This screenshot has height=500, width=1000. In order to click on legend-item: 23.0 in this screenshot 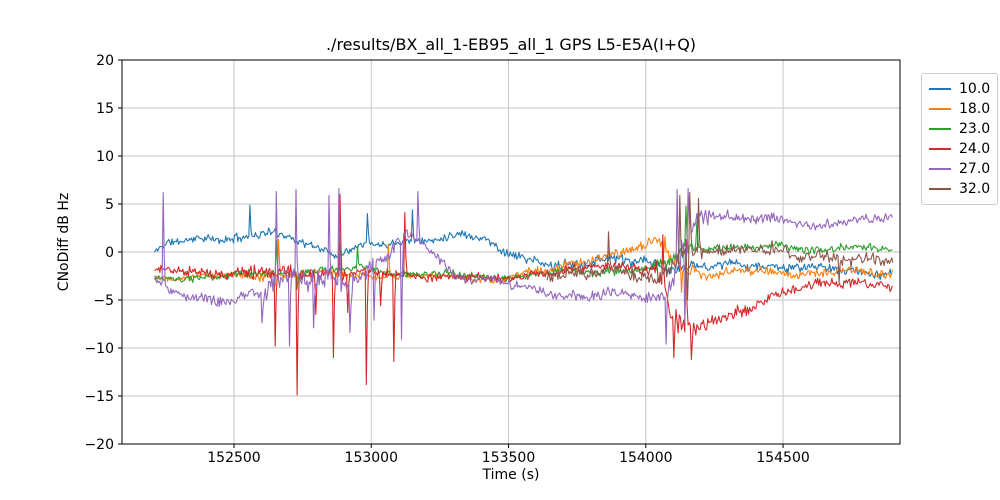, I will do `click(959, 129)`.